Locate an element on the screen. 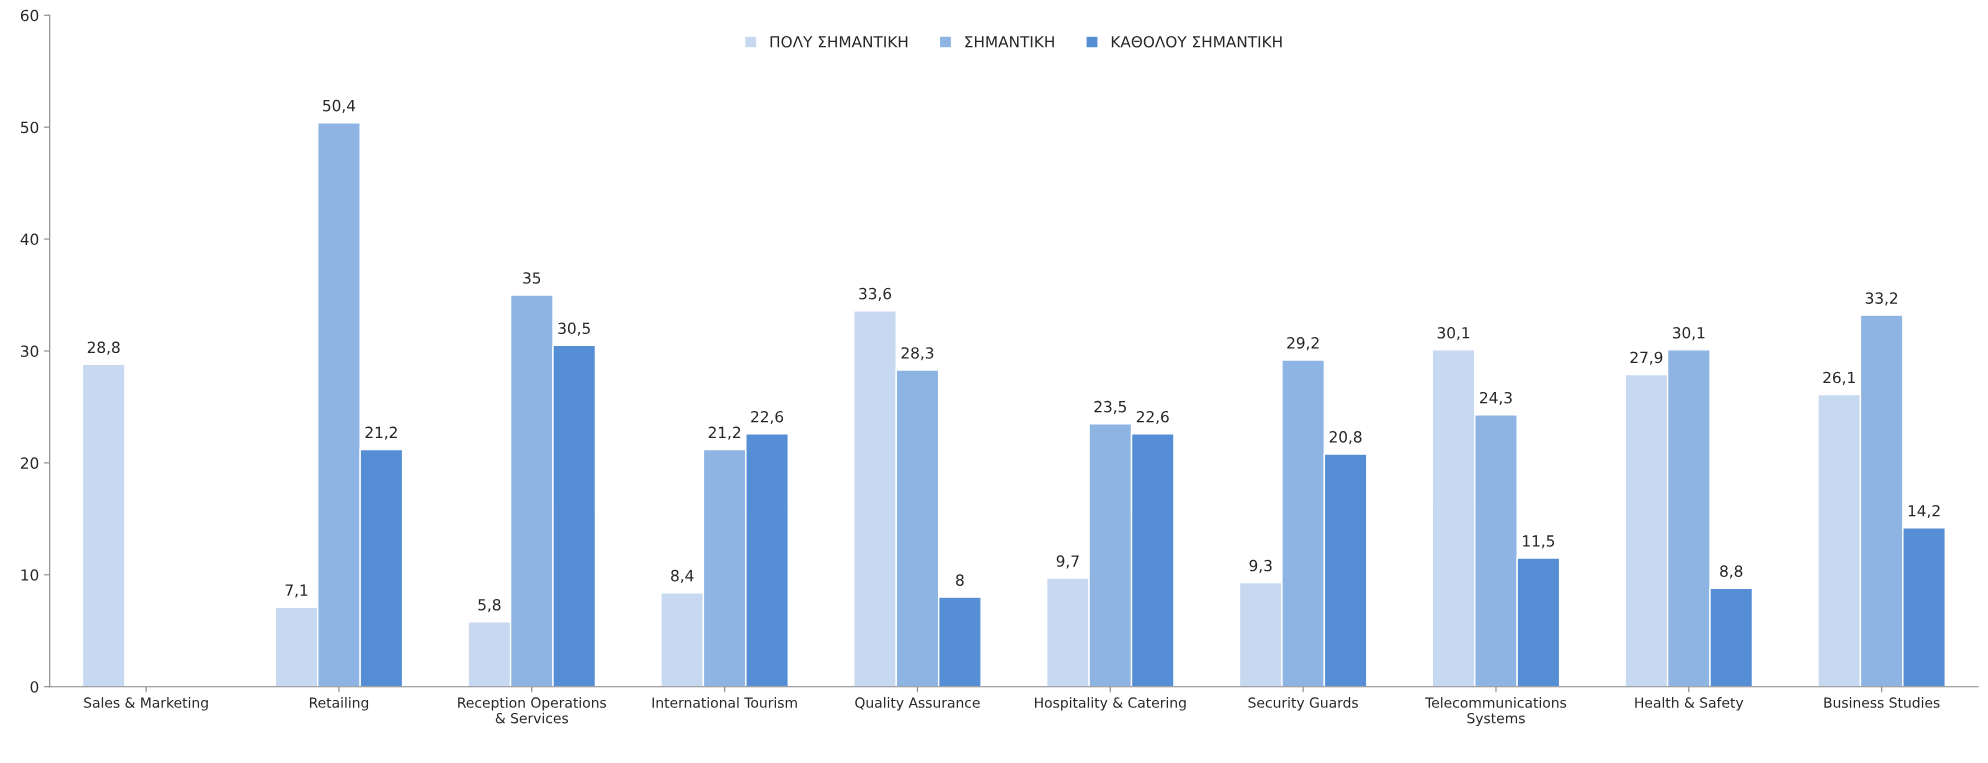 The width and height of the screenshot is (1988, 763). x-tick-label: Telecommunications Systems is located at coordinates (1496, 712).